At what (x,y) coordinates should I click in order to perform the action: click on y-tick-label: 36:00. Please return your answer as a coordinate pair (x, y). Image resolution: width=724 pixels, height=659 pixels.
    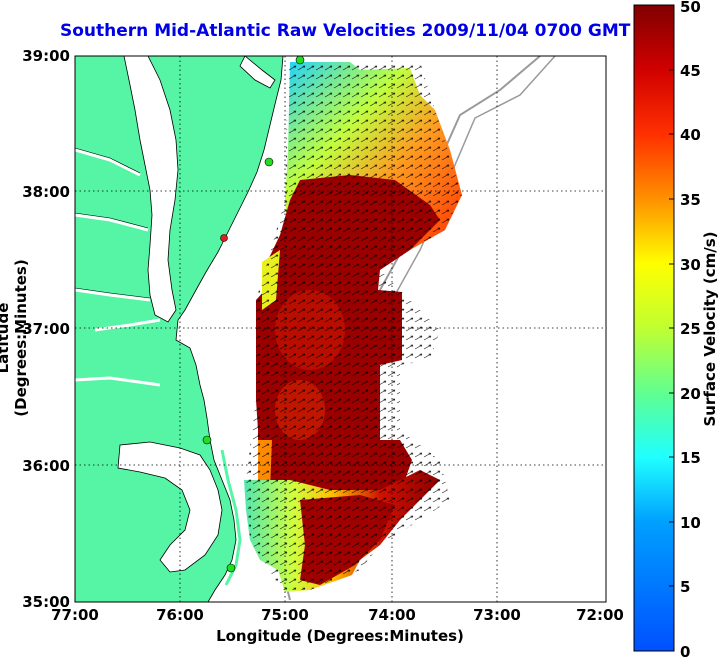
    Looking at the image, I should click on (46, 466).